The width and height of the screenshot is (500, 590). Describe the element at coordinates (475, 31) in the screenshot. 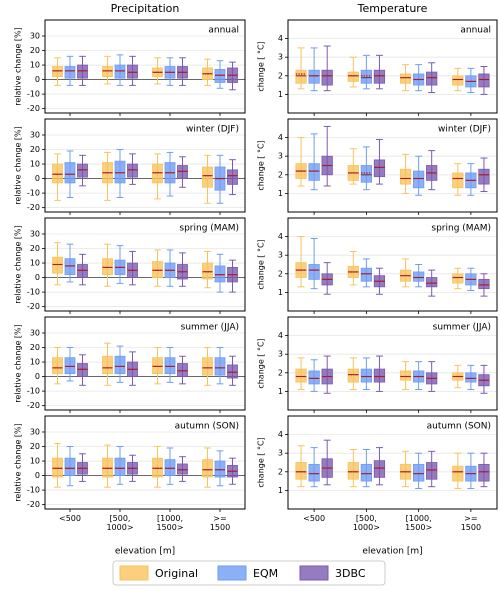

I see `panel-annotation: annual` at that location.